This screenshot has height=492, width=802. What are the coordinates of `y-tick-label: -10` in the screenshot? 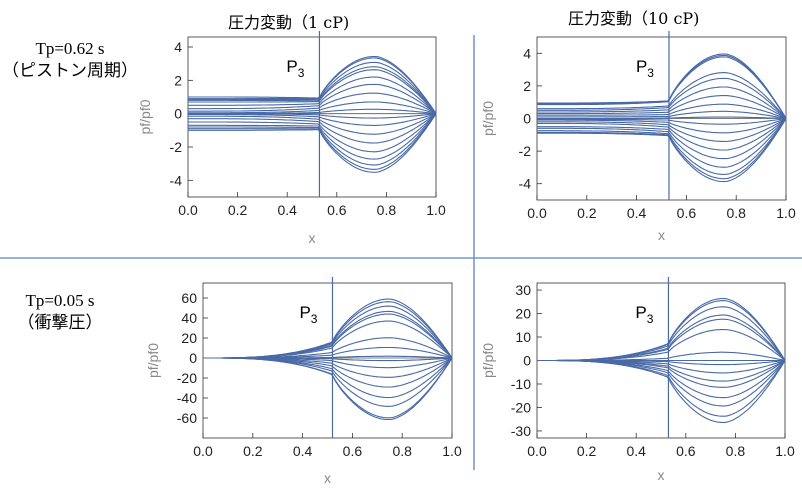 It's located at (521, 384).